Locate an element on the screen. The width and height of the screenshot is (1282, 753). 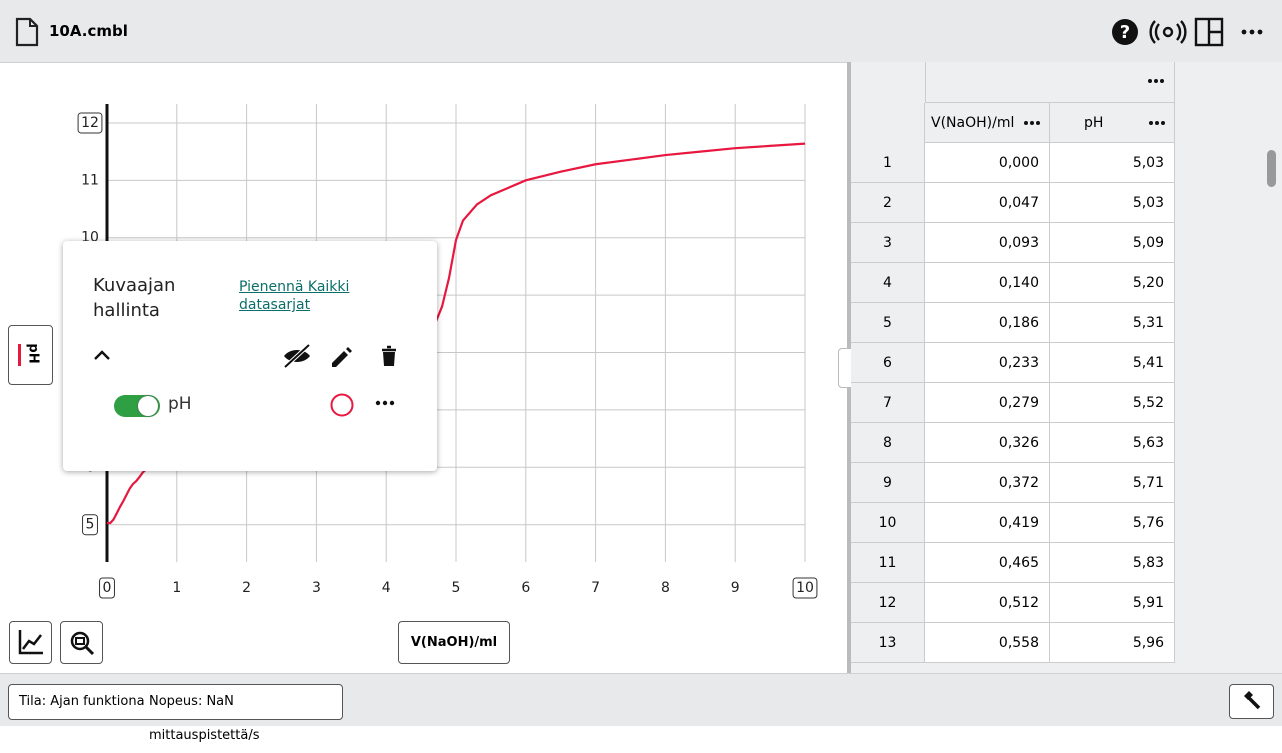
table-cell: 0,419 is located at coordinates (987, 523).